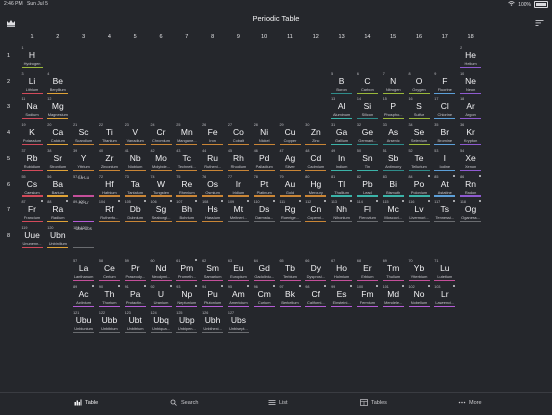 The image size is (552, 415). I want to click on element-cell: 34 Se Selenium, so click(419, 134).